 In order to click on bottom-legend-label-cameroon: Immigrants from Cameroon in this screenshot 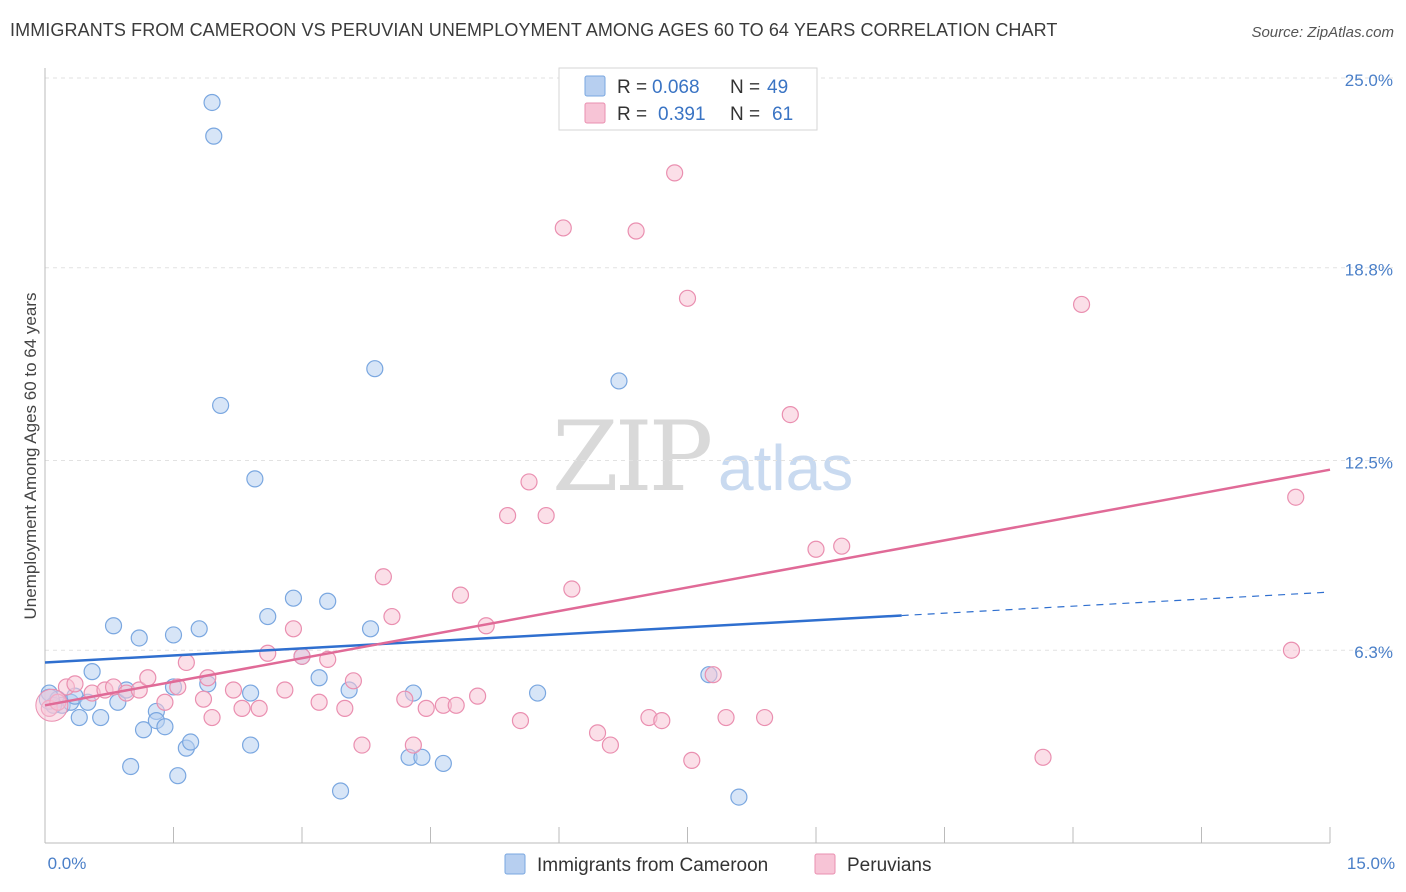, I will do `click(652, 865)`.